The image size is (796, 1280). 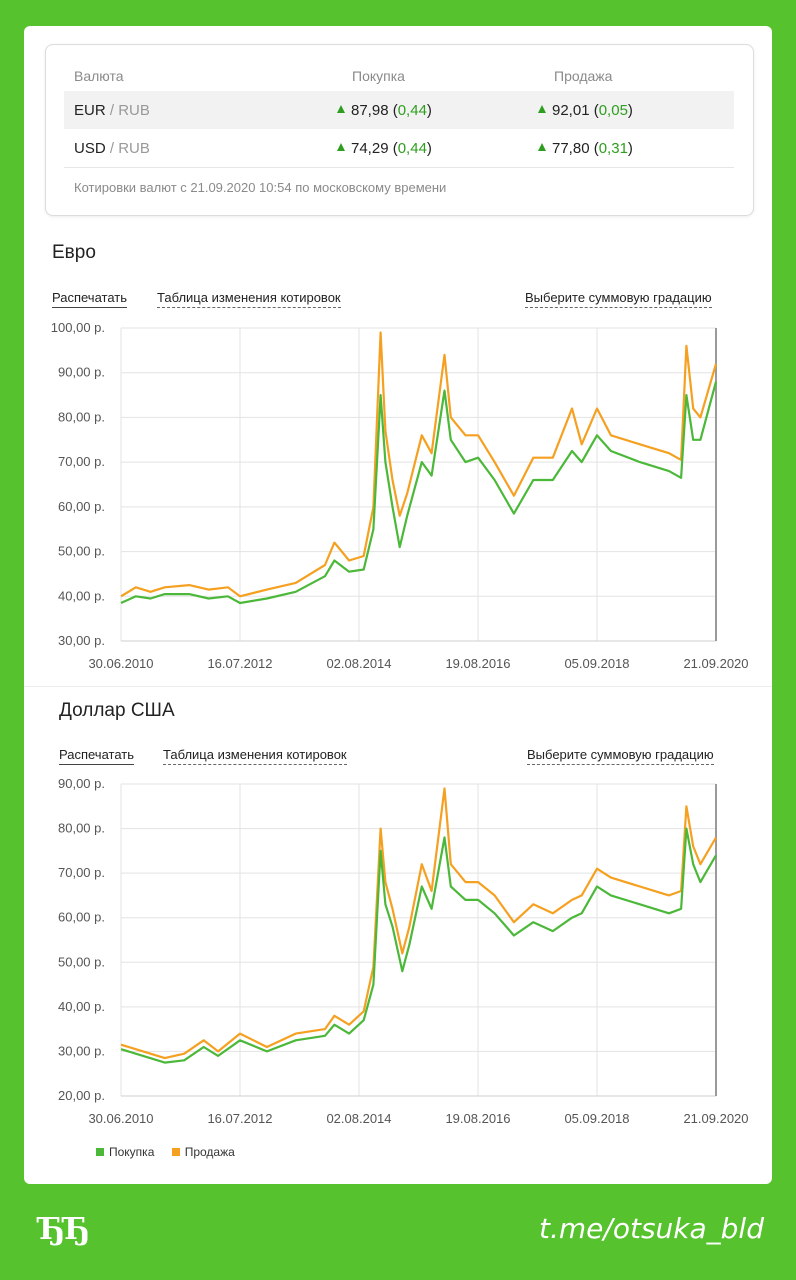 I want to click on brand-logo: ЂЂ, so click(x=64, y=1229).